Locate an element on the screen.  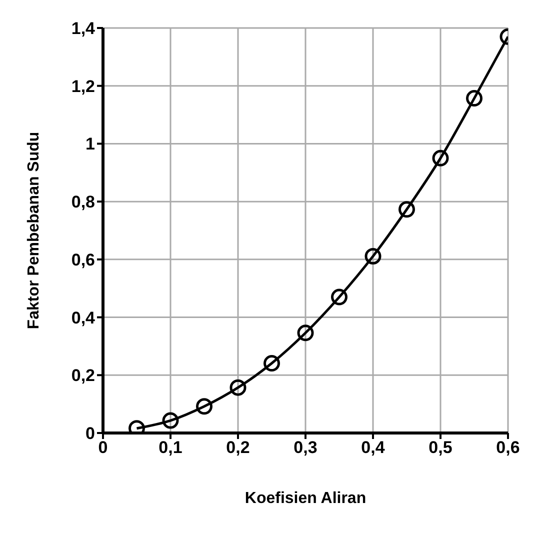
y-tick-label: 0 is located at coordinates (90, 434).